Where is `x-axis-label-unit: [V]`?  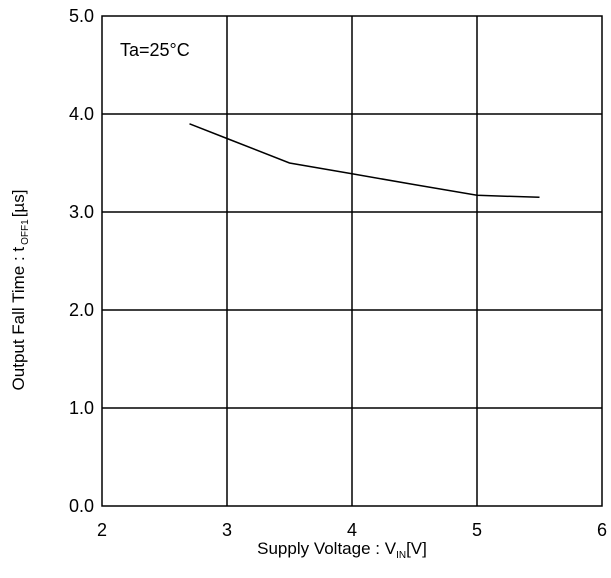 x-axis-label-unit: [V] is located at coordinates (416, 548).